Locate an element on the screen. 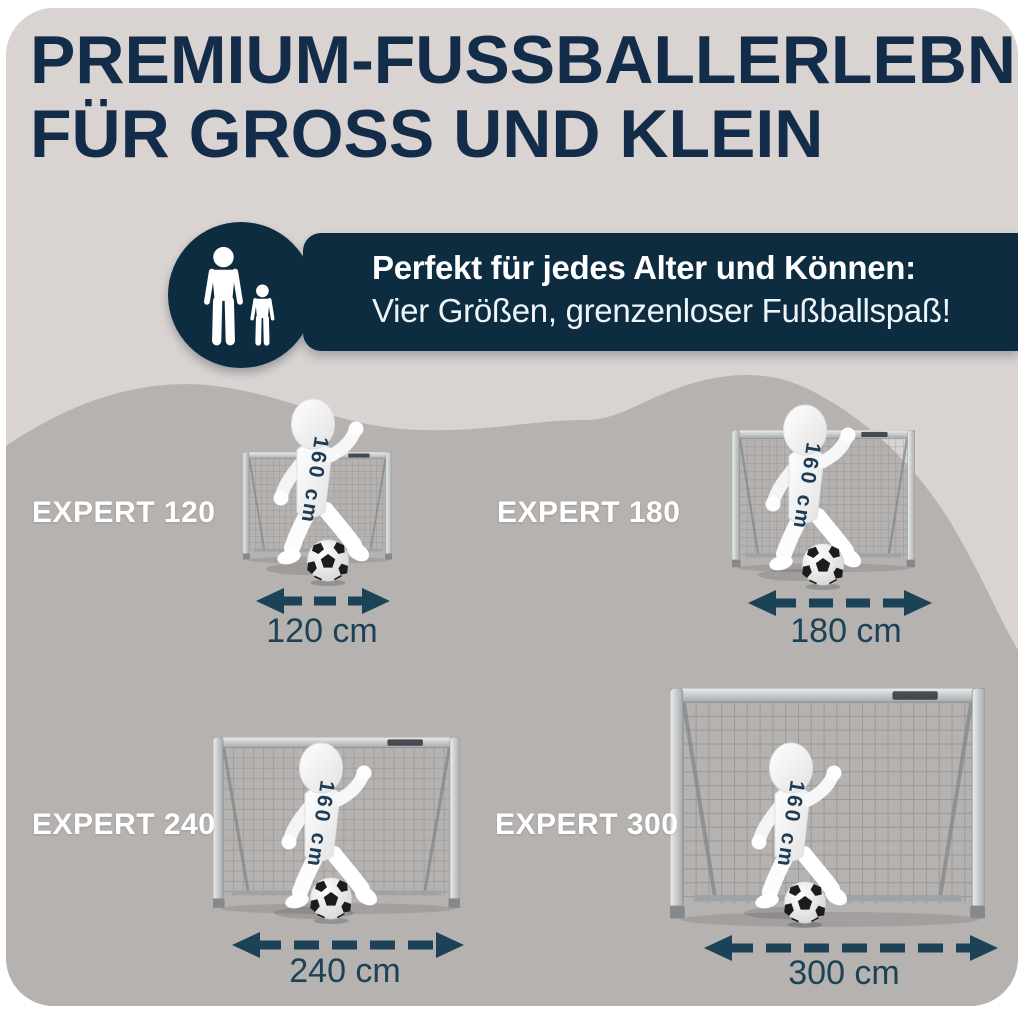 The width and height of the screenshot is (1024, 1024). banner is located at coordinates (660, 292).